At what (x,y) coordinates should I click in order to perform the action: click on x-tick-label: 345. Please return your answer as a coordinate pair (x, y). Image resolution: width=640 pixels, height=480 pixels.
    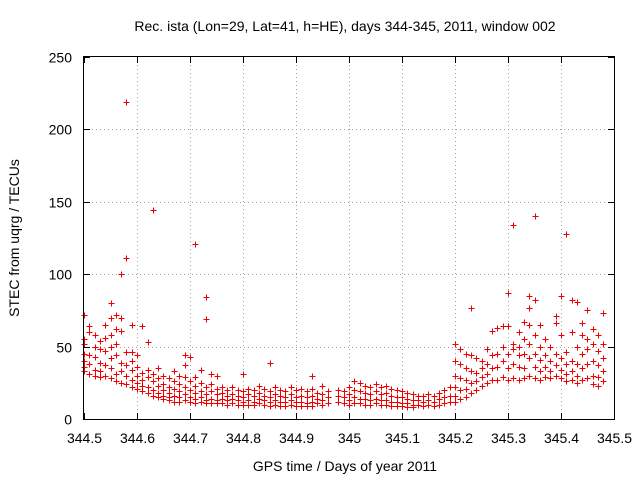
    Looking at the image, I should click on (350, 438).